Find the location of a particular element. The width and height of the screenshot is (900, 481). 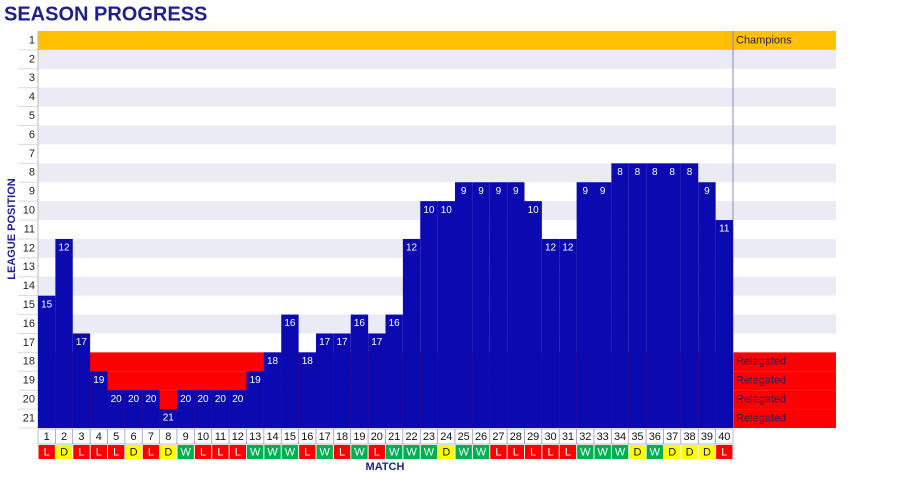

y-tick-label: 4 is located at coordinates (32, 97).